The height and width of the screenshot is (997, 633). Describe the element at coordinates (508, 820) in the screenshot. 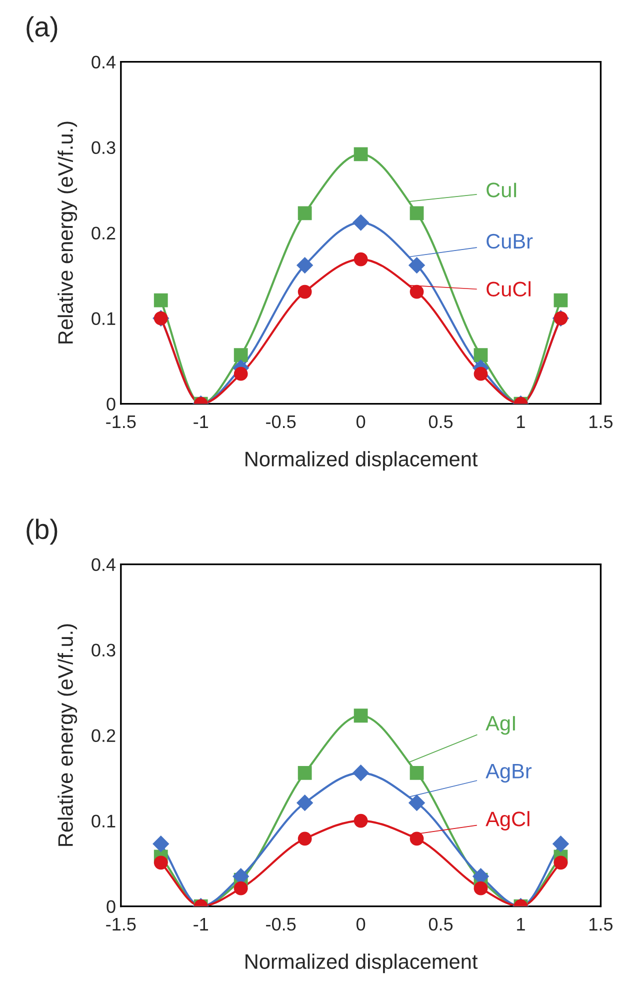

I see `legend-label: AgCl` at that location.